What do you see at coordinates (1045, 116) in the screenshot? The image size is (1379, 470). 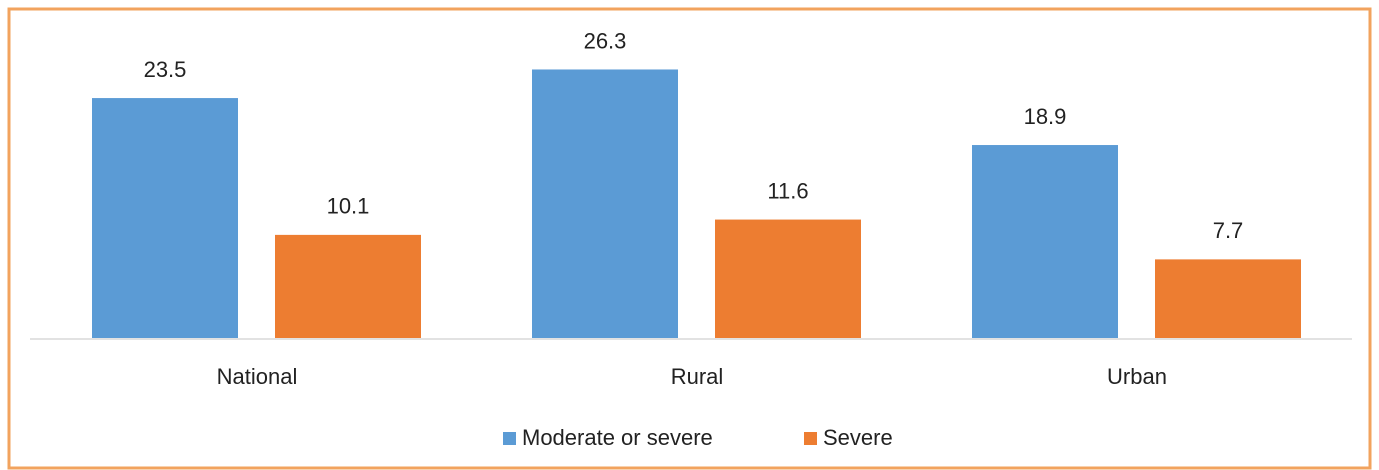 I see `data-label: 18.9` at bounding box center [1045, 116].